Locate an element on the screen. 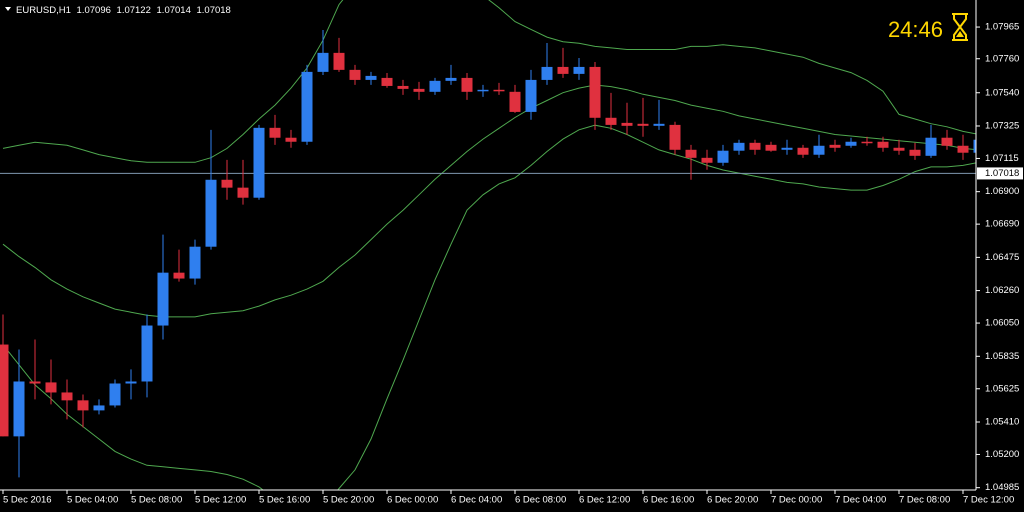 The width and height of the screenshot is (1024, 512). y-tick-label: 1.07325 is located at coordinates (1002, 125).